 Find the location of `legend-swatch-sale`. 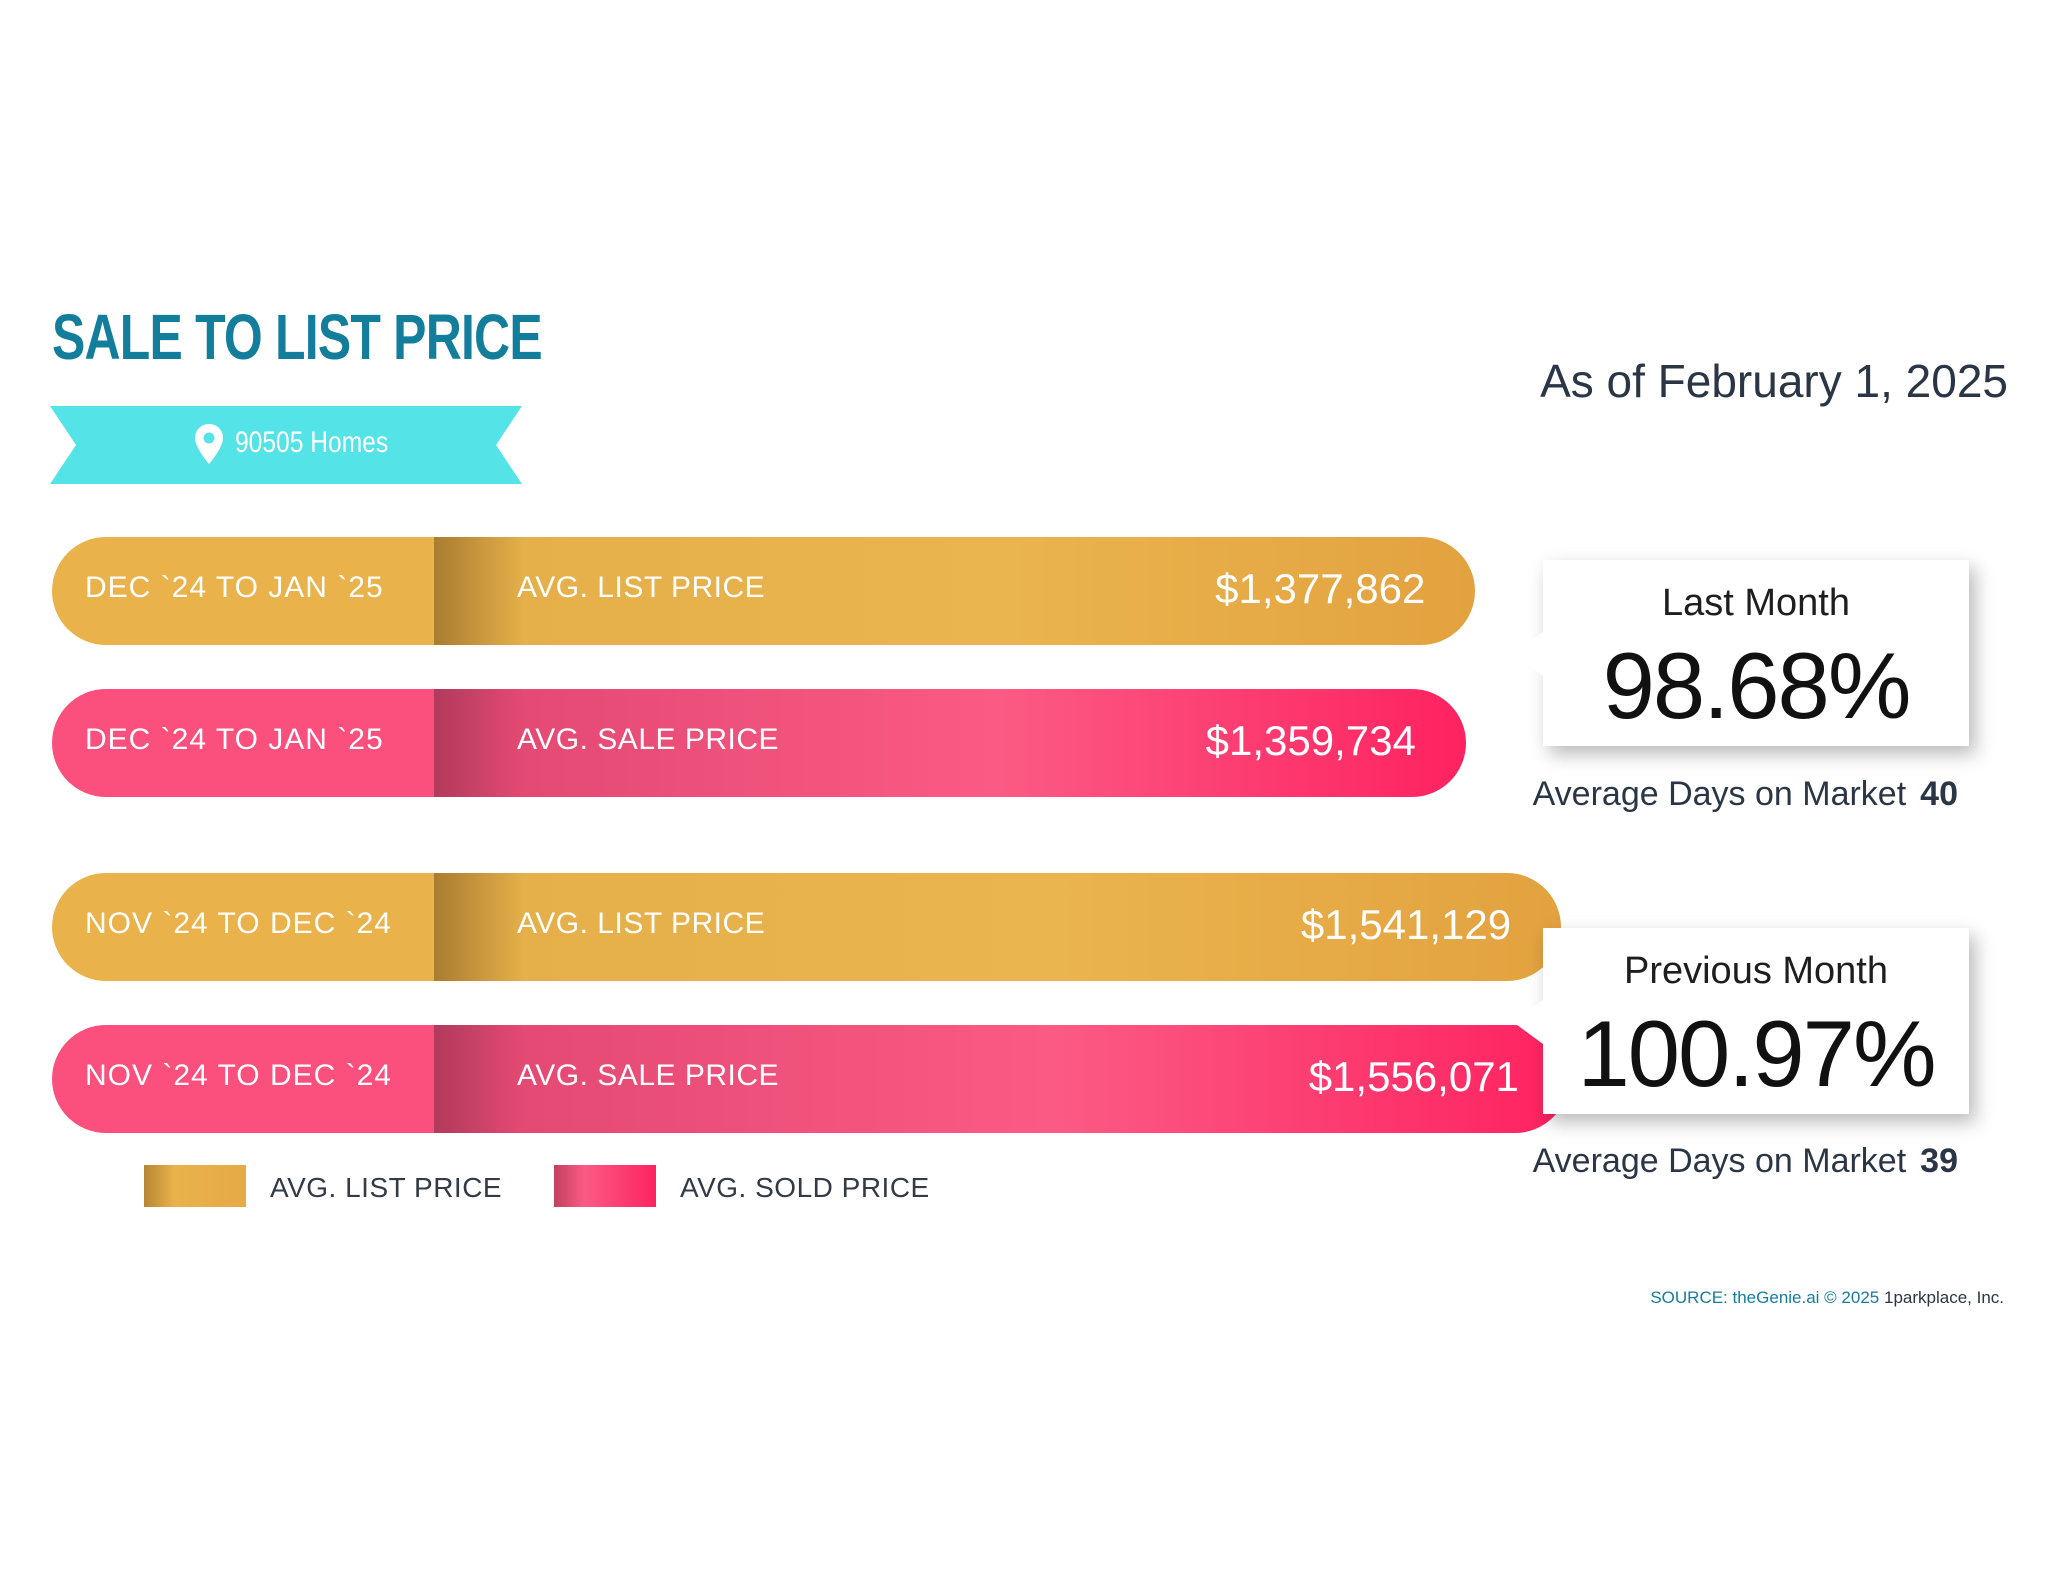

legend-swatch-sale is located at coordinates (605, 1186).